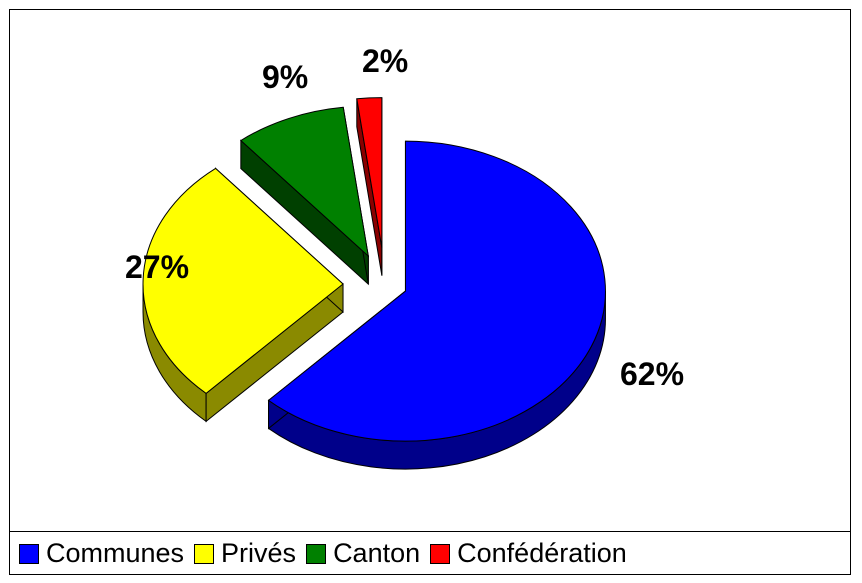 This screenshot has height=583, width=862. What do you see at coordinates (285, 77) in the screenshot?
I see `data-label-canton: 9%` at bounding box center [285, 77].